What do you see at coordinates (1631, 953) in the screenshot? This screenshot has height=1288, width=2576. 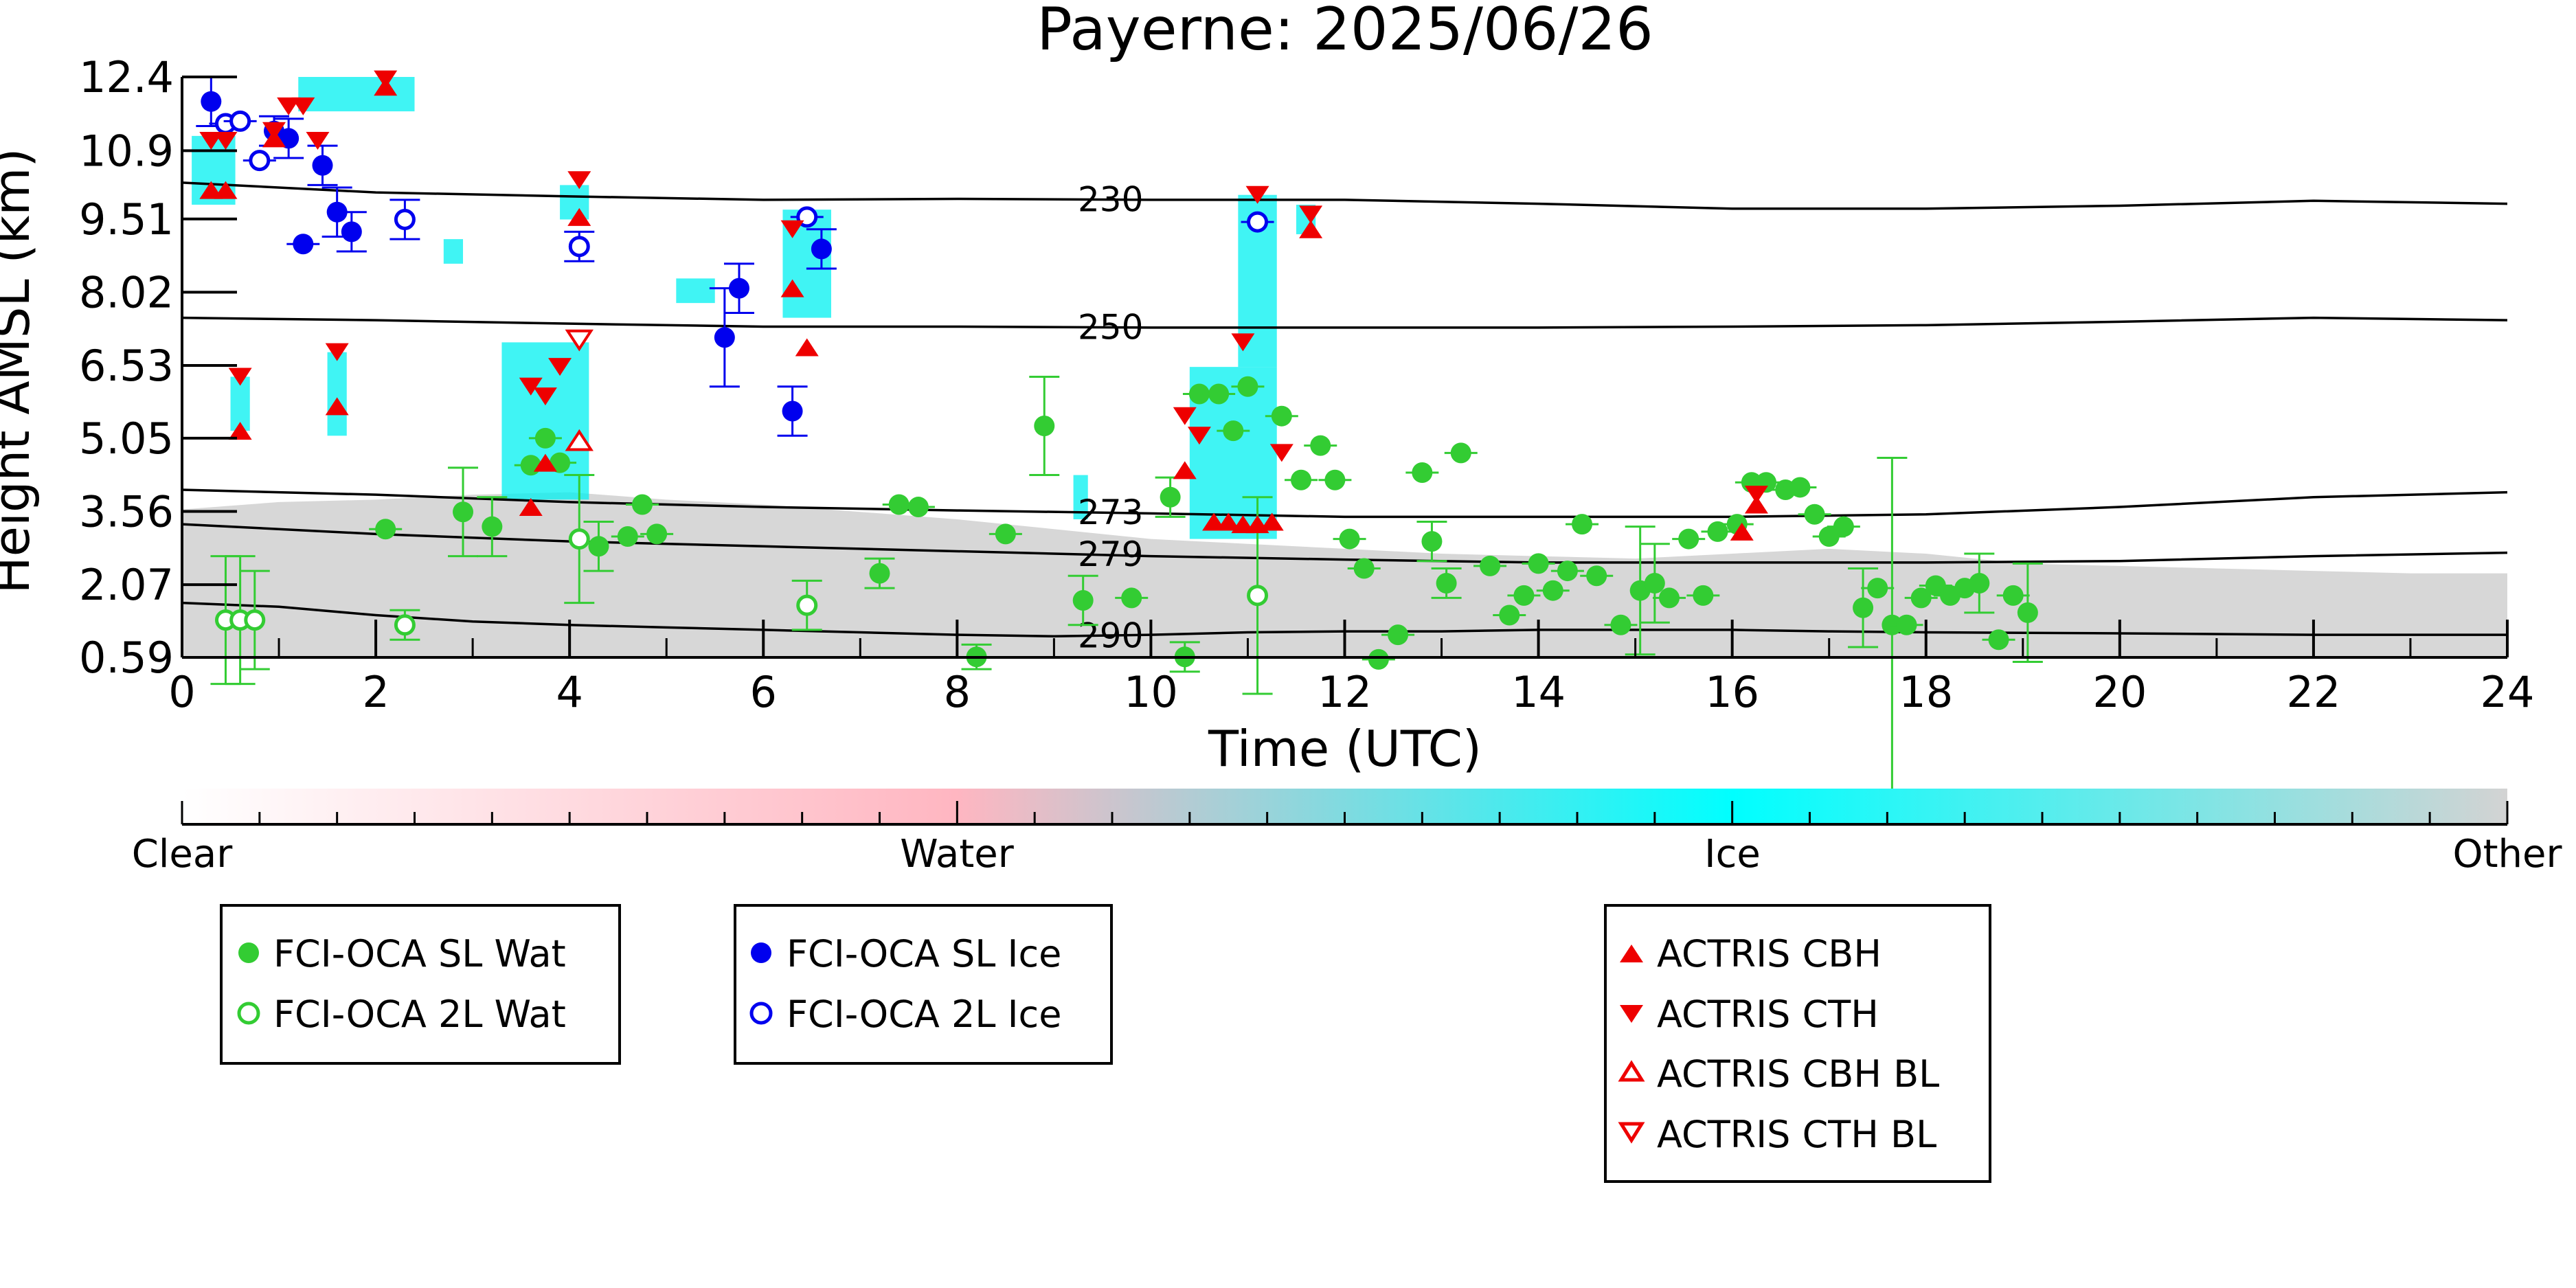 I see `legend-marker-cbh` at bounding box center [1631, 953].